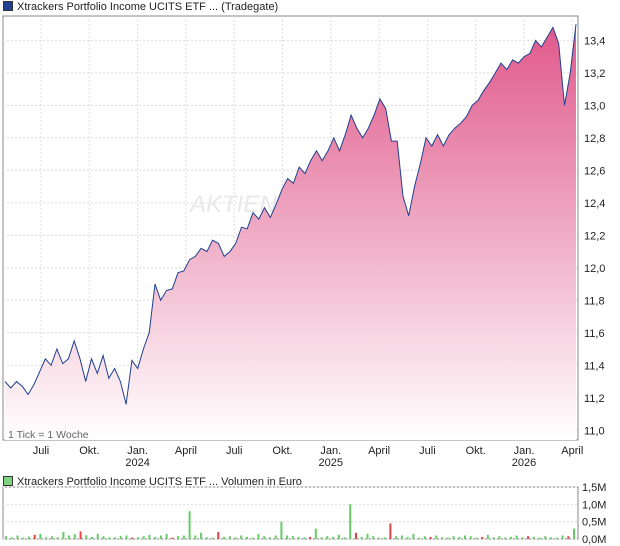 The image size is (620, 546). Describe the element at coordinates (594, 74) in the screenshot. I see `price-y-tick-label: 13,2` at that location.